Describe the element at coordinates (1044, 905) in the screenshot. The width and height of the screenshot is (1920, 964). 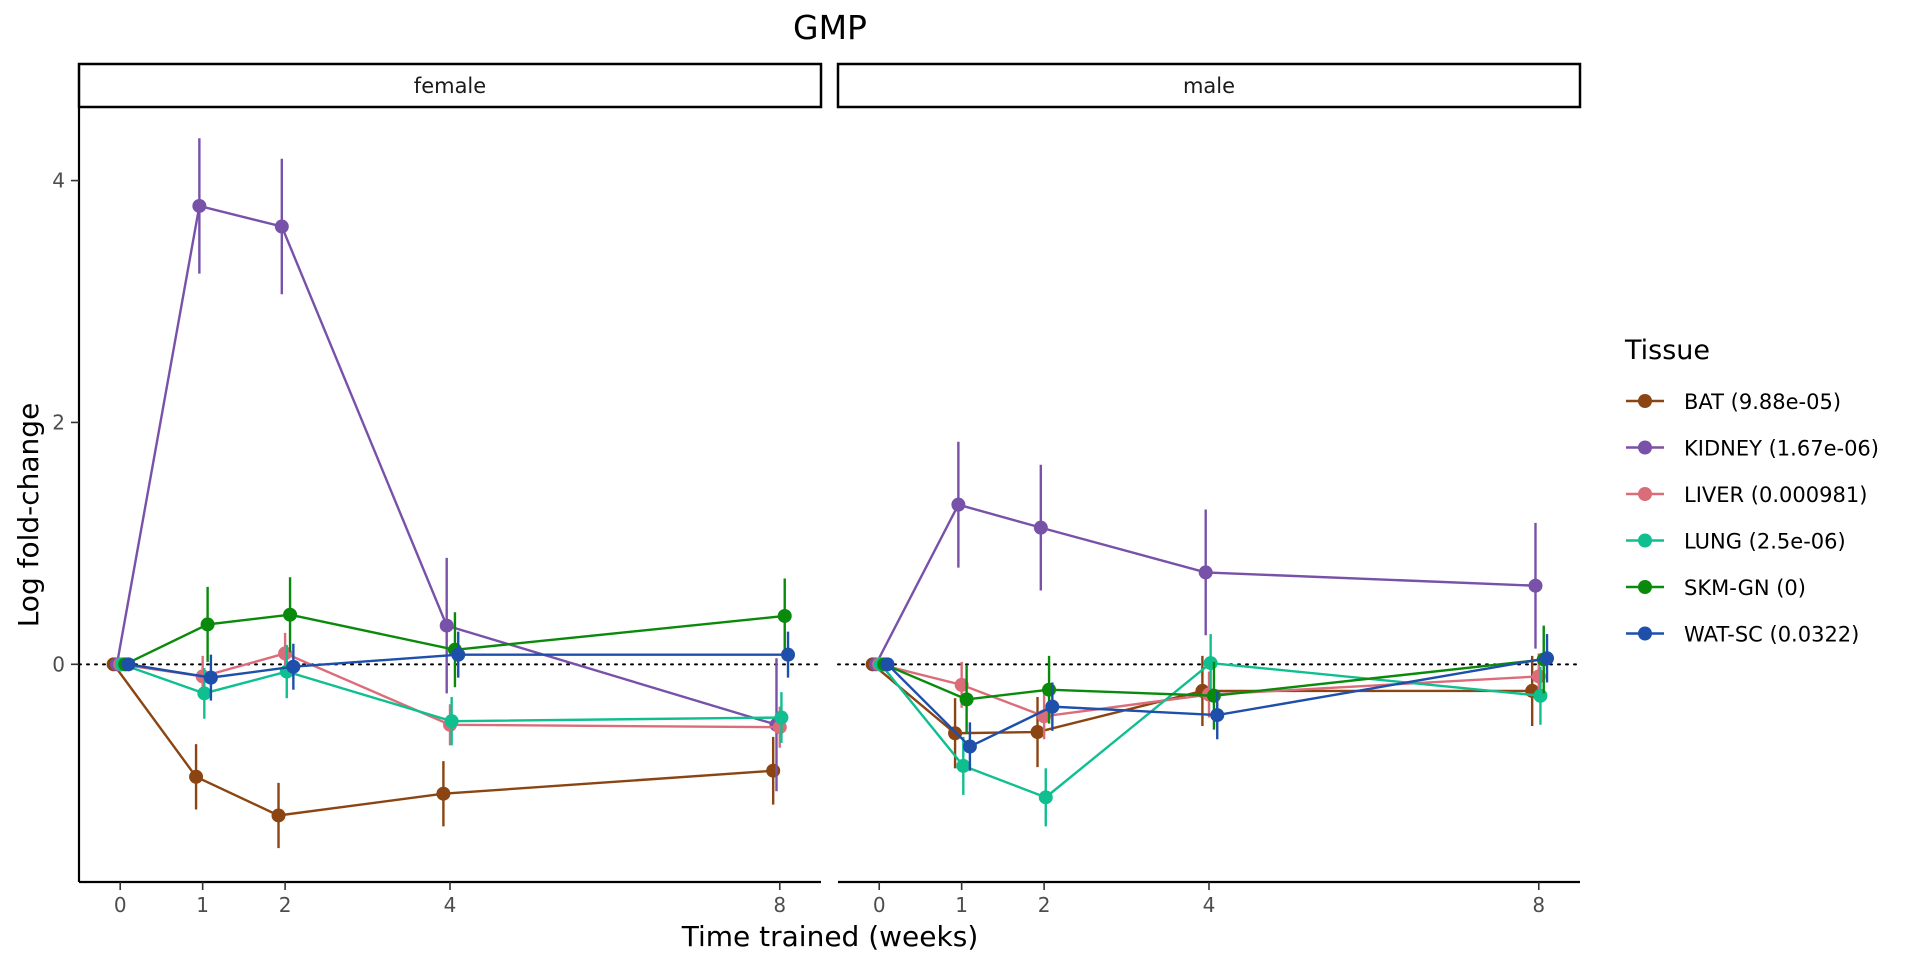
I see `x-tick-label-male: 2` at that location.